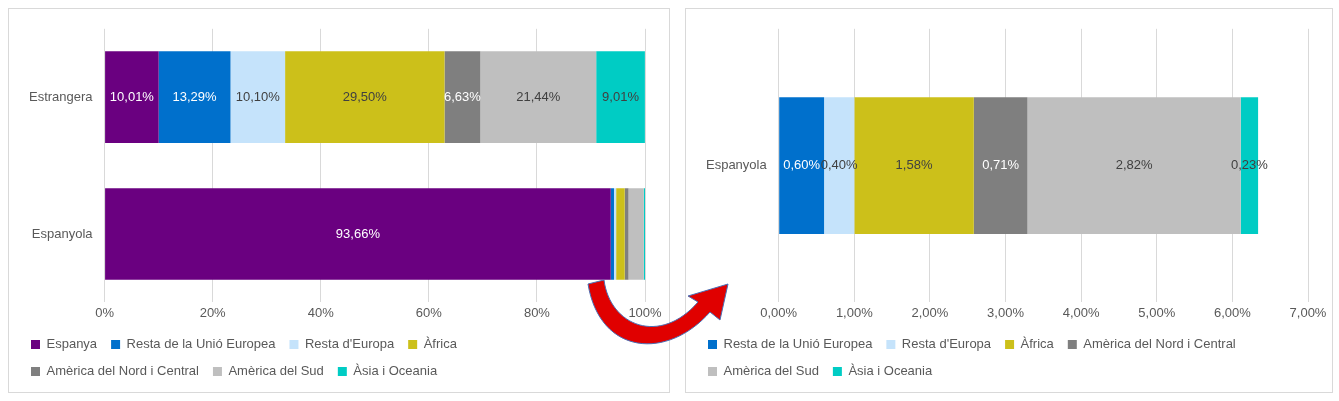 The image size is (1339, 401). I want to click on x-tick-label: 60%, so click(429, 312).